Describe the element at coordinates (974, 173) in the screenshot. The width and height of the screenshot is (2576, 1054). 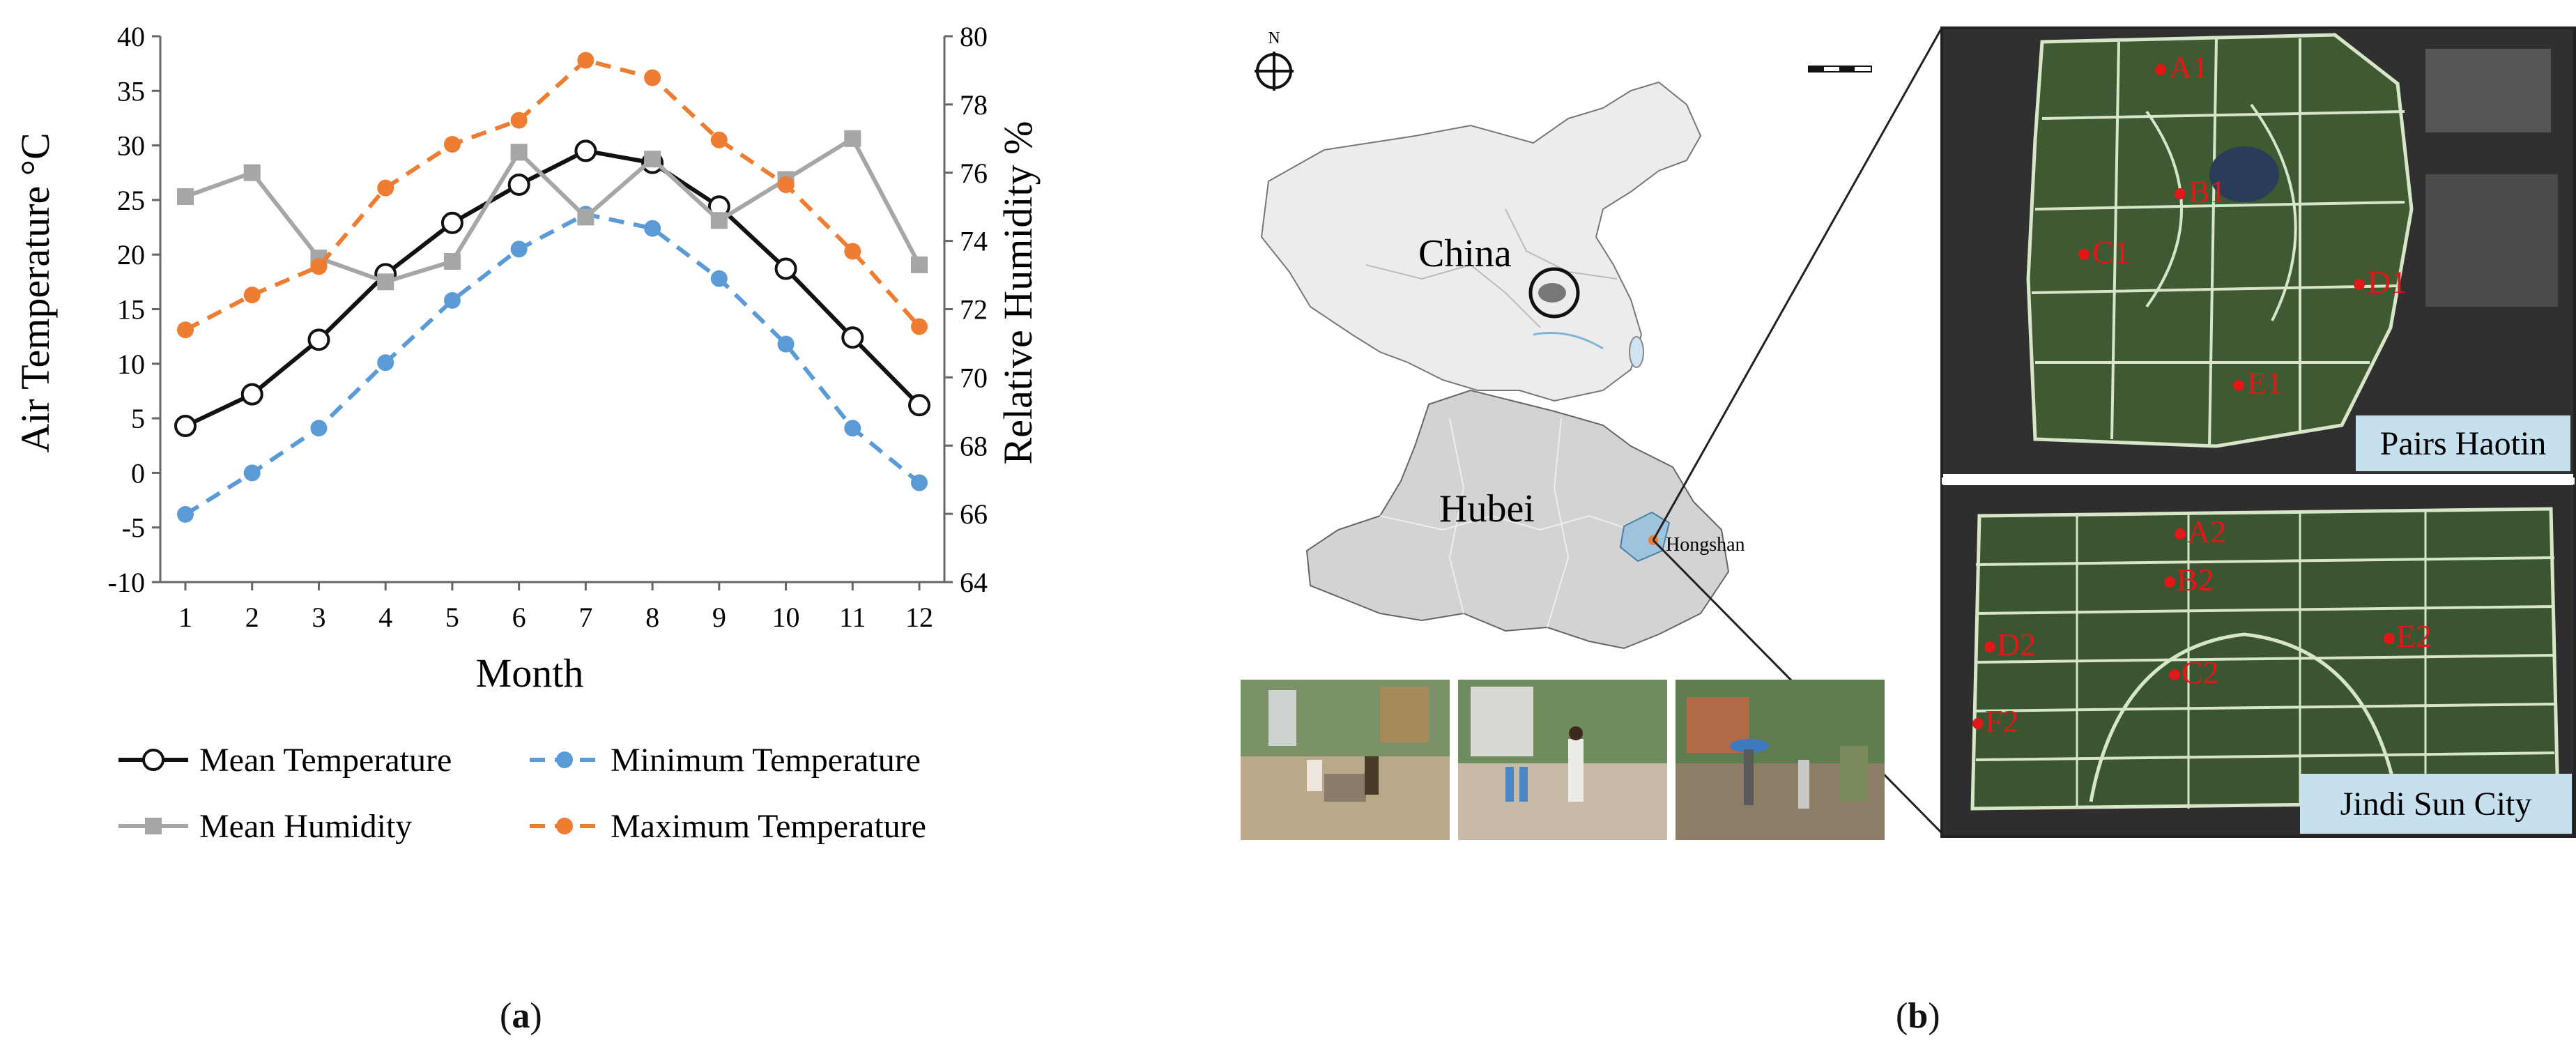
I see `y2-tick-label: 76` at that location.